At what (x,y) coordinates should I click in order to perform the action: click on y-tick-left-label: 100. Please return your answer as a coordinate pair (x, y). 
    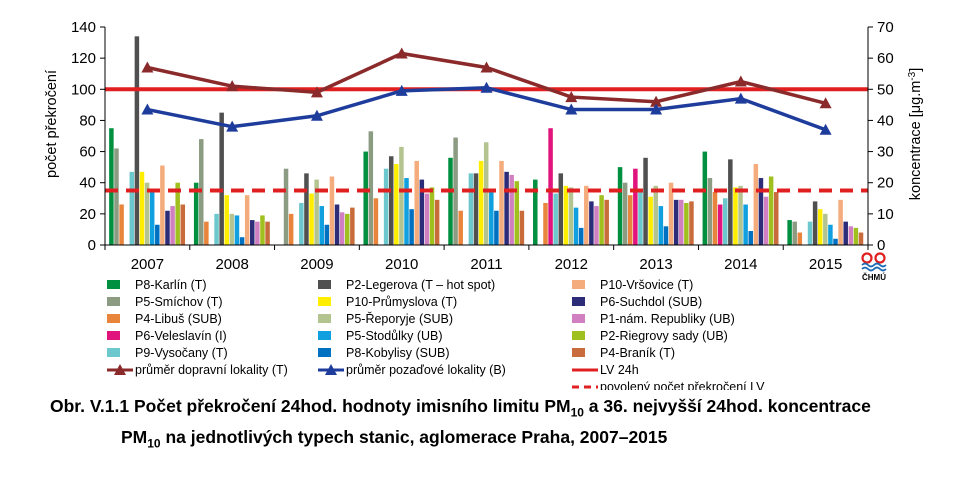
    Looking at the image, I should click on (83, 89).